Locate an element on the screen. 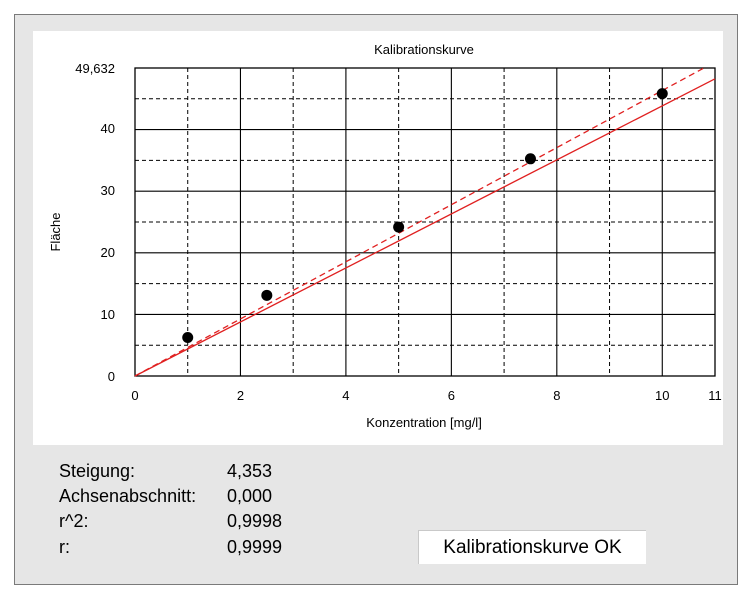 This screenshot has width=752, height=600. x-axis-label: Konzentration [mg/l] is located at coordinates (424, 422).